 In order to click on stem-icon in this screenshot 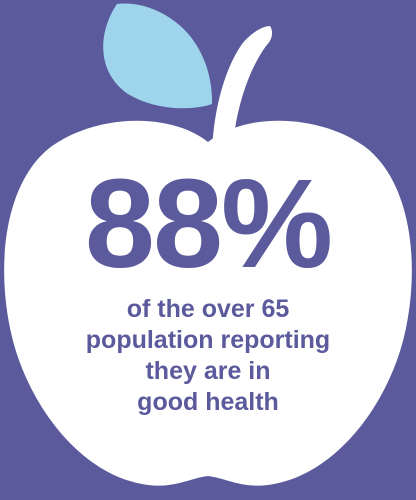, I will do `click(242, 88)`.